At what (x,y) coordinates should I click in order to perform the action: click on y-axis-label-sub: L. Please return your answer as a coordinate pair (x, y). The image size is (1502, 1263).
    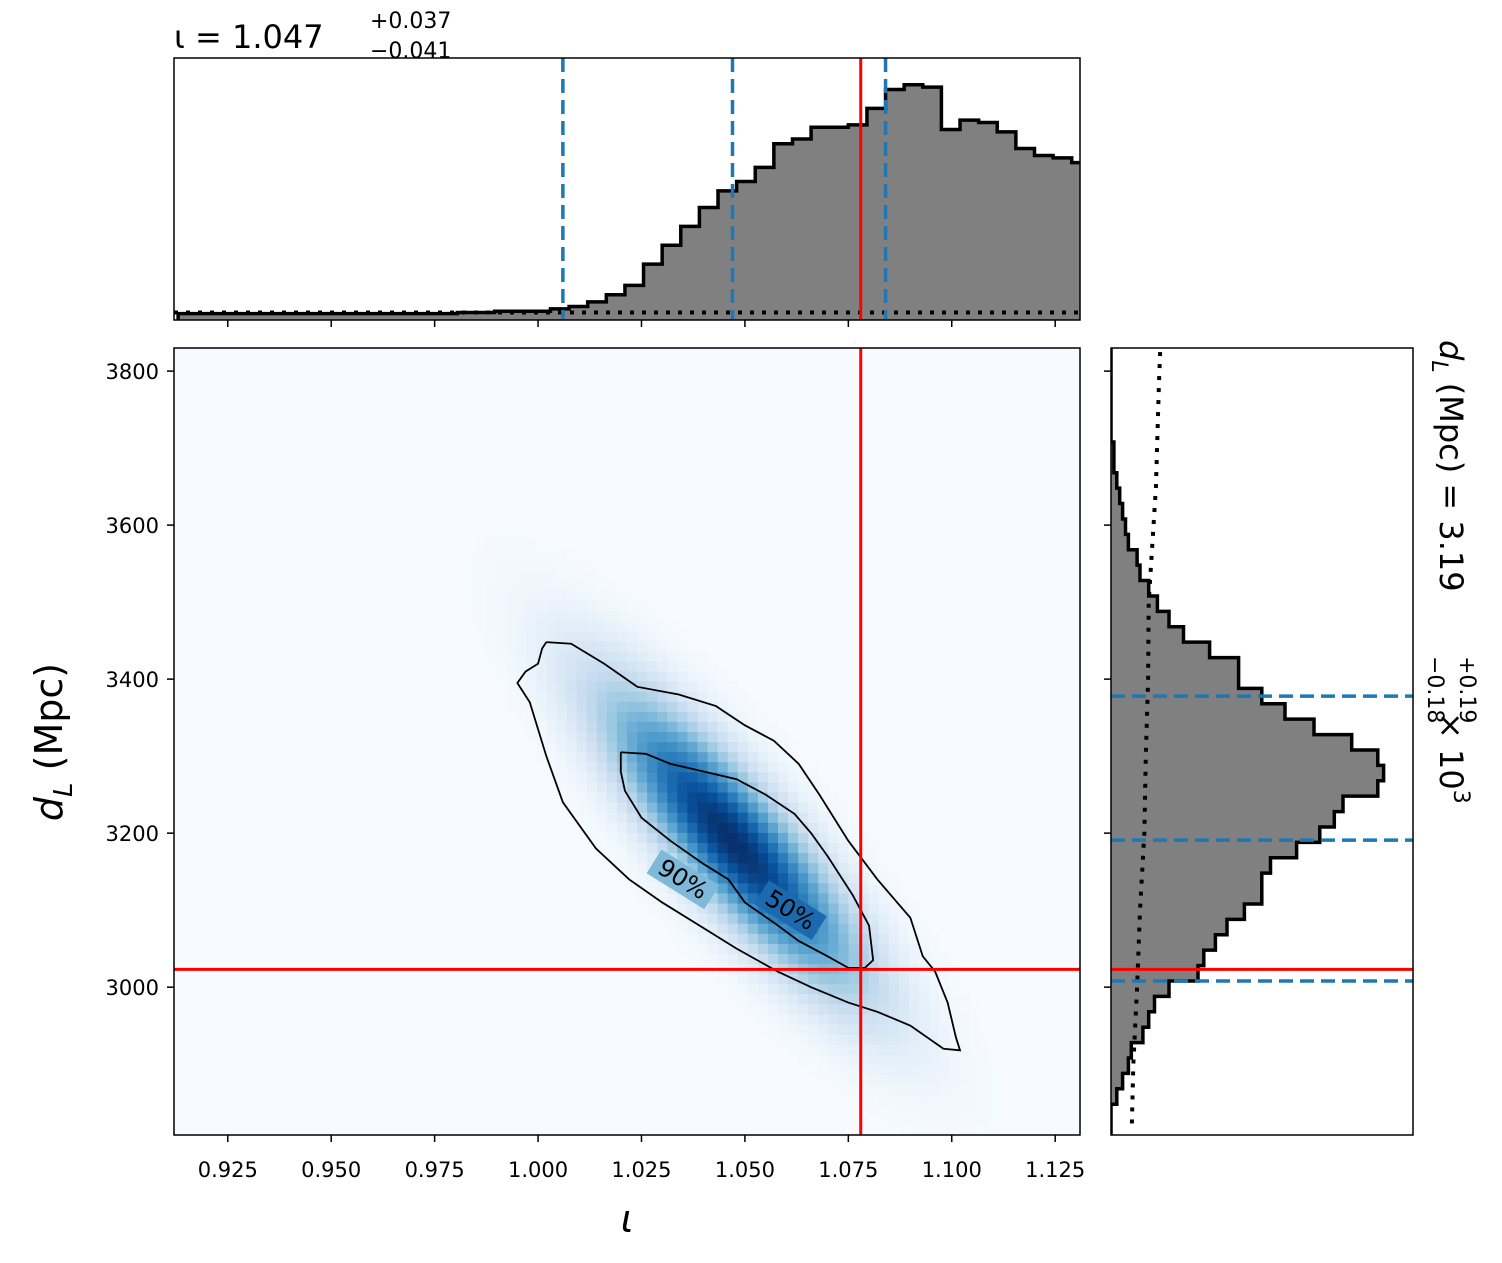
    Looking at the image, I should click on (64, 789).